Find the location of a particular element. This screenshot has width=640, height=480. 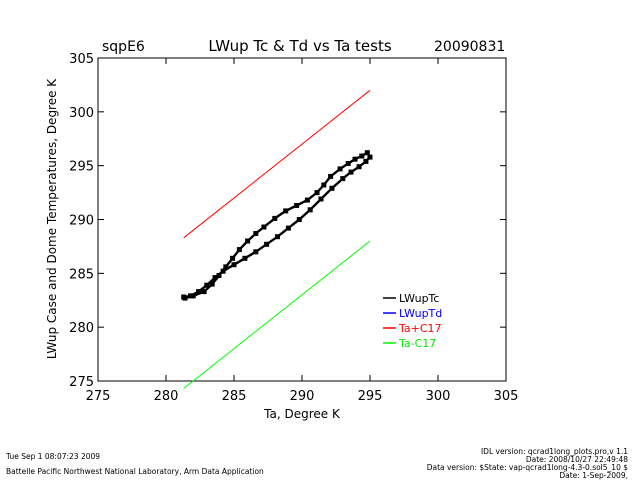

legend-item-lwuptc: LWupTc is located at coordinates (411, 298).